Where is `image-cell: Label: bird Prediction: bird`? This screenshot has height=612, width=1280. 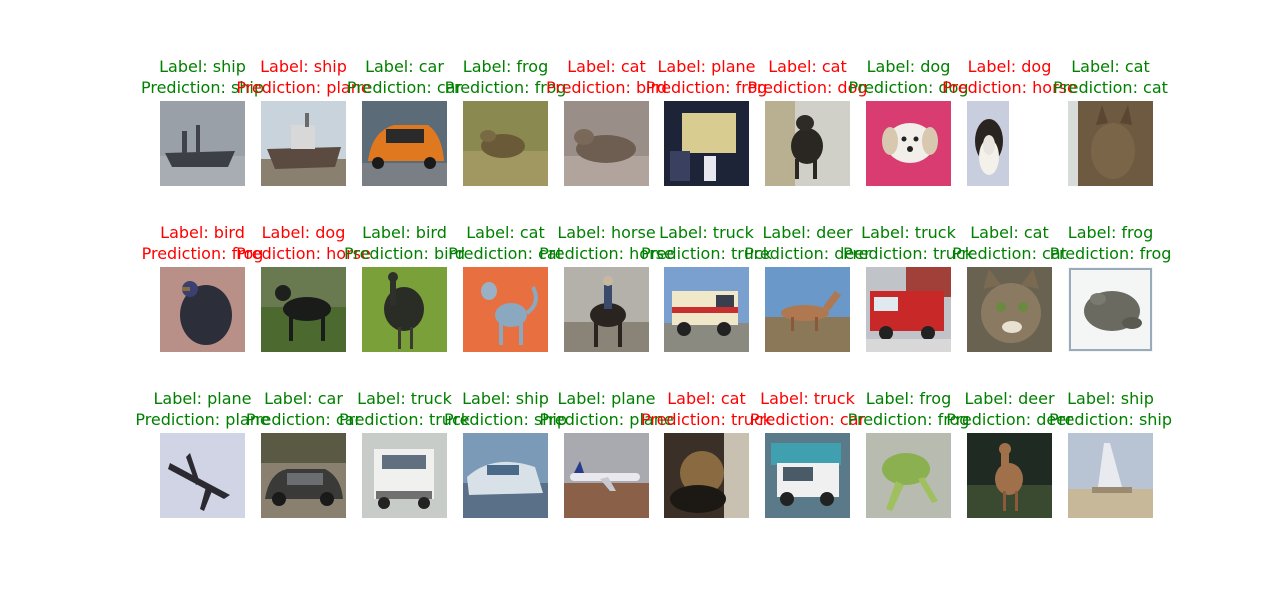
image-cell: Label: bird Prediction: bird is located at coordinates (404, 288).